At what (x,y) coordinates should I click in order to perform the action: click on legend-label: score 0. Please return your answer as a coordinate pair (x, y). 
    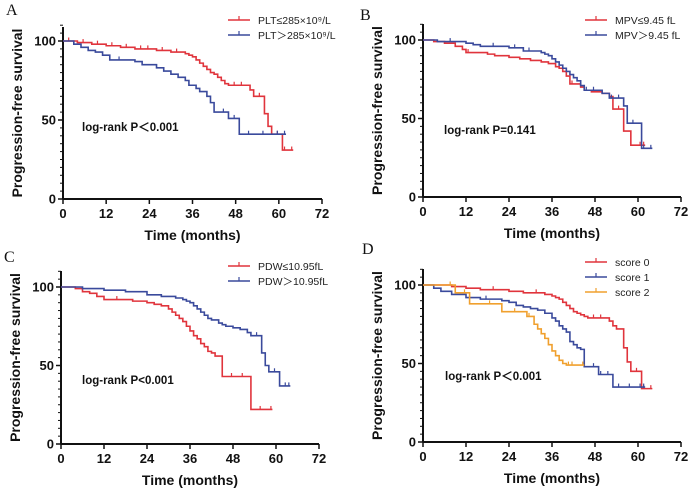
    Looking at the image, I should click on (632, 263).